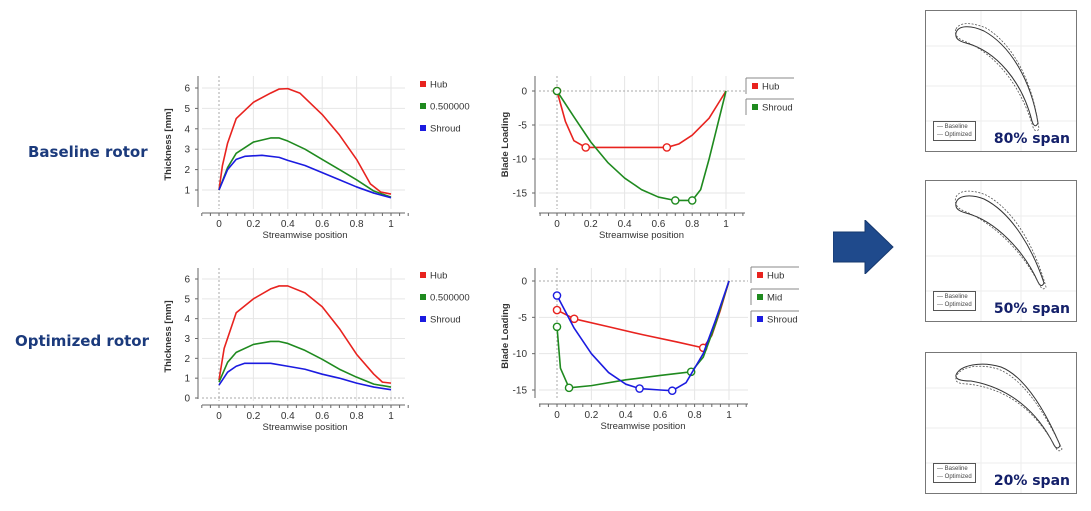 The image size is (1091, 511). What do you see at coordinates (88, 152) in the screenshot?
I see `baseline-rotor-label: Baseline rotor` at bounding box center [88, 152].